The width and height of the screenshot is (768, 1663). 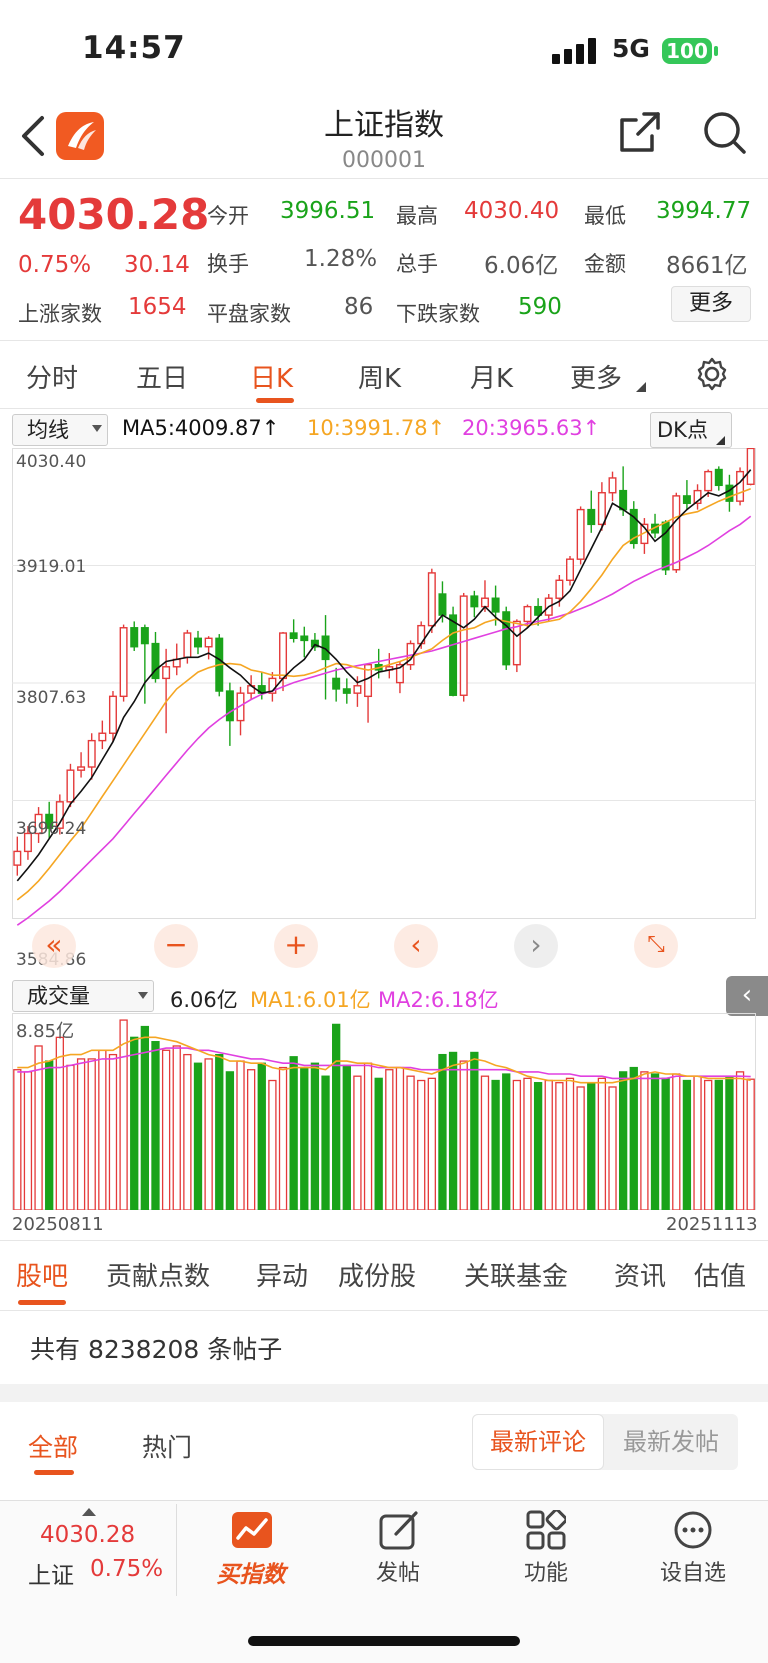 I want to click on more-quote-button: 更多, so click(x=711, y=304).